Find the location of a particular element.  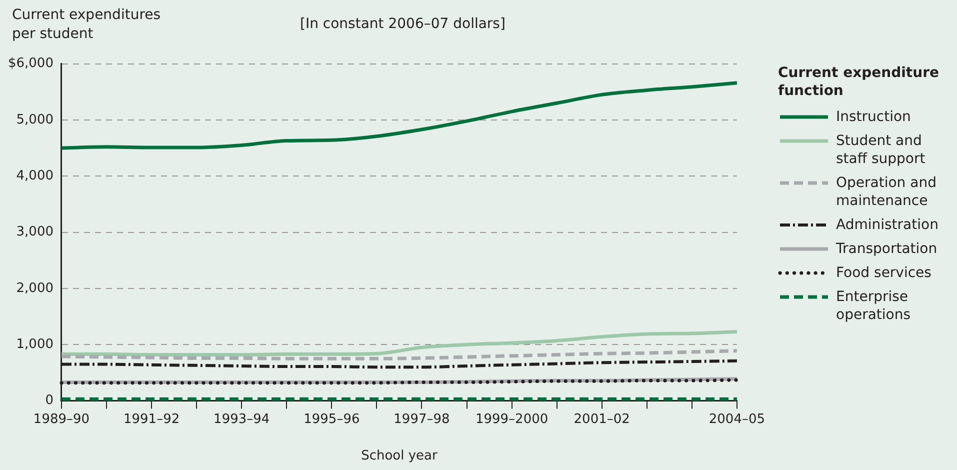

x-tick-label: 1997–98 is located at coordinates (422, 419).